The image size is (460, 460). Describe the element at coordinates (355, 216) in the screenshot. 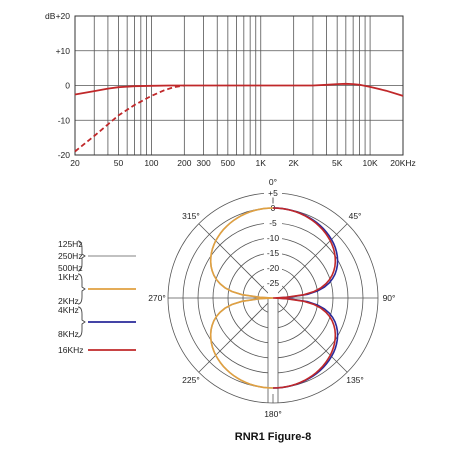

I see `polar-angle-label: 45°` at that location.